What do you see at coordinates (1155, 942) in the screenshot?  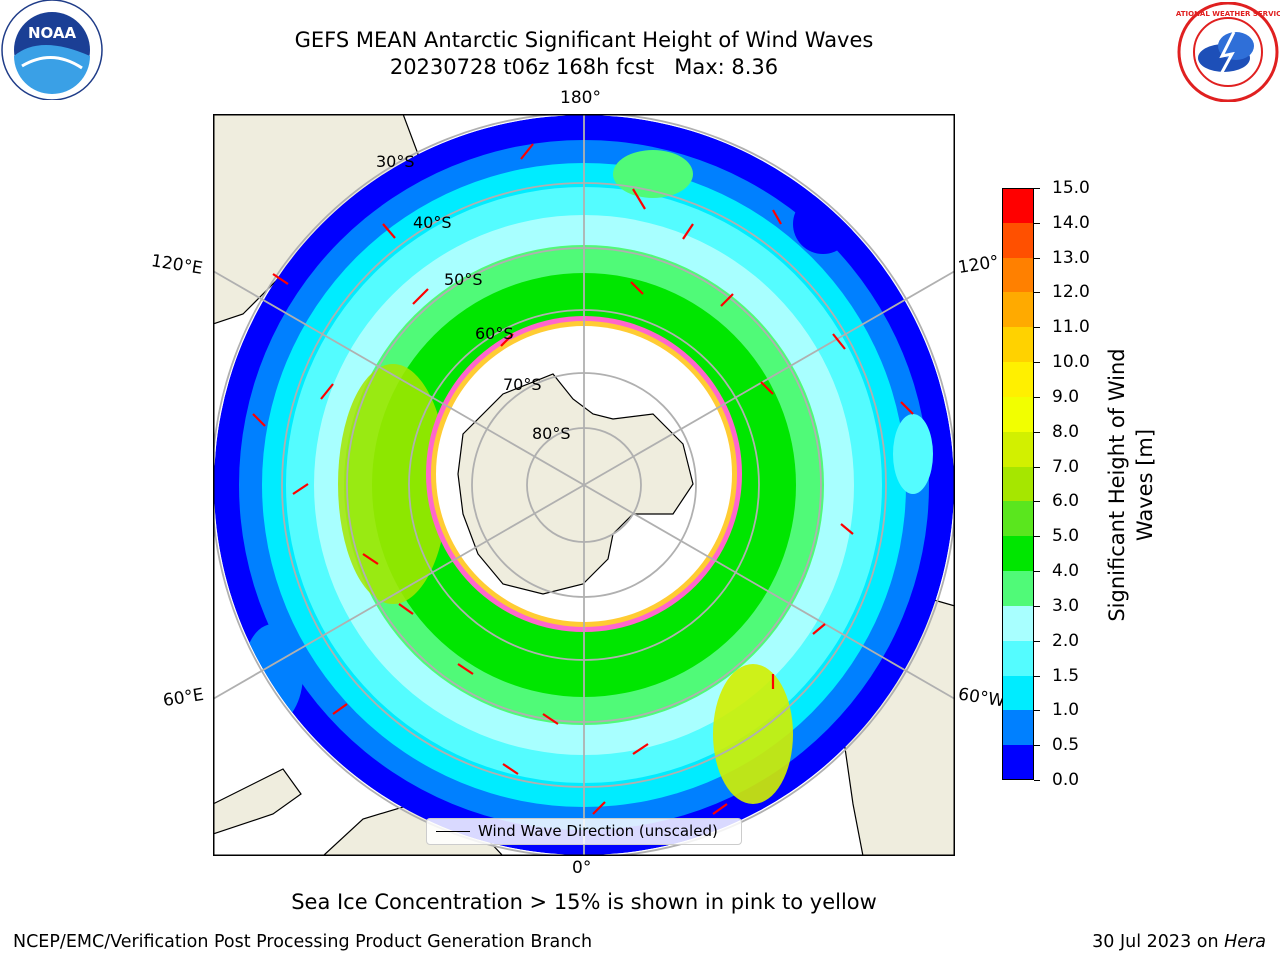 I see `run-date: 30 Jul 2023 on` at bounding box center [1155, 942].